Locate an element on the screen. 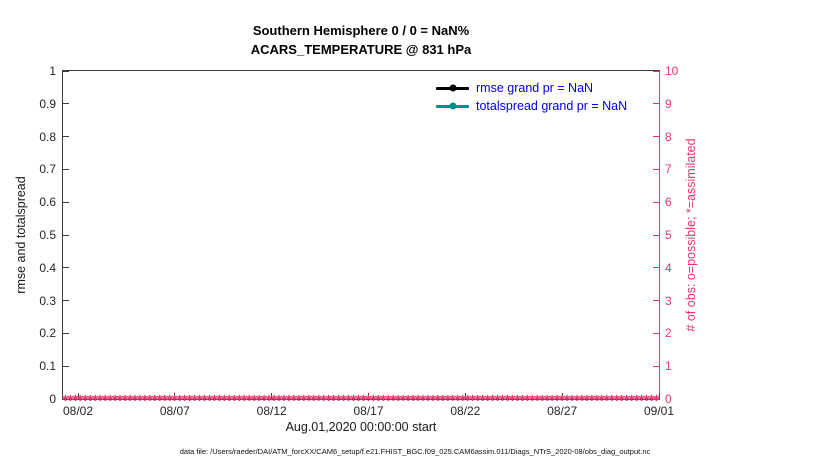  chart-title-line2: ACARS_TEMPERATURE @ 831 hPa is located at coordinates (361, 49).